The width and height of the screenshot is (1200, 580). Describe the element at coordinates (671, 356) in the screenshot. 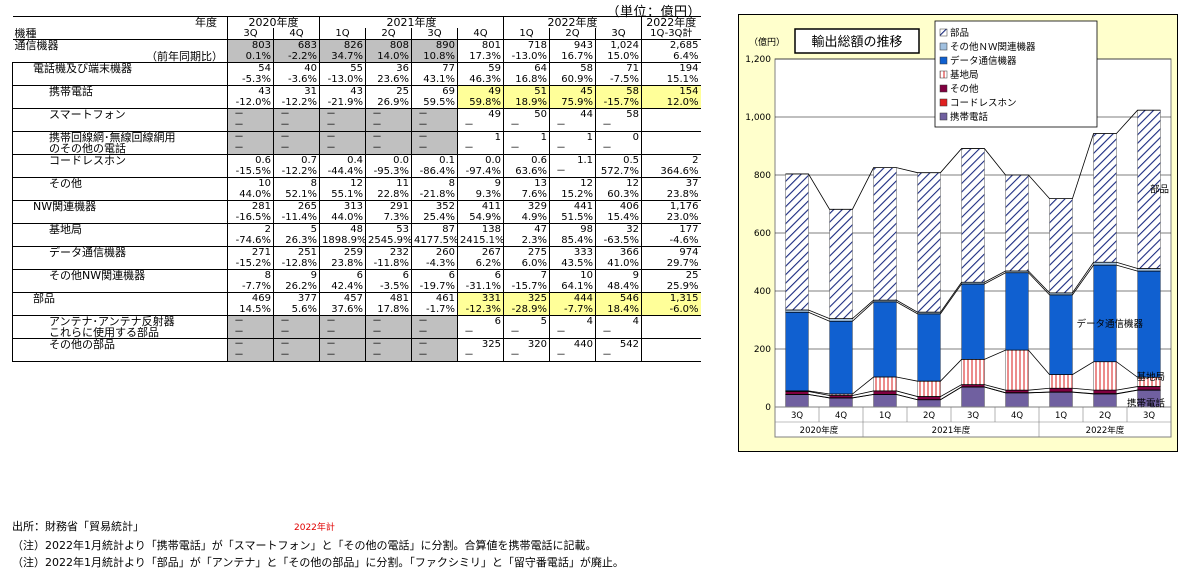

I see `yoy-cell` at that location.